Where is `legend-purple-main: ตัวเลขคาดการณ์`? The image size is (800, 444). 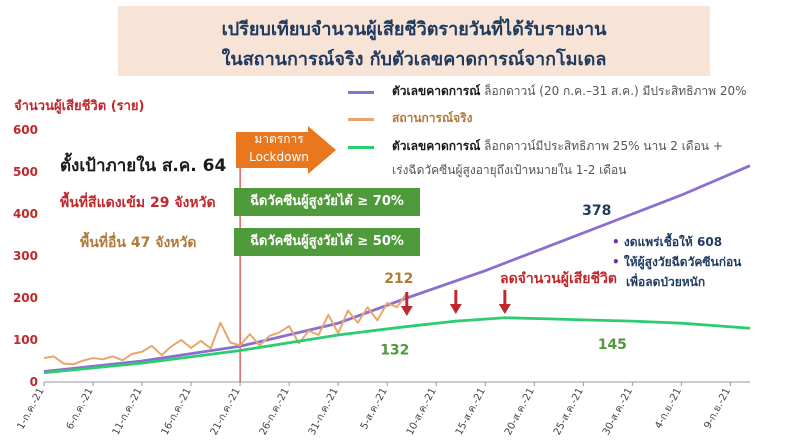
legend-purple-main: ตัวเลขคาดการณ์ is located at coordinates (436, 91).